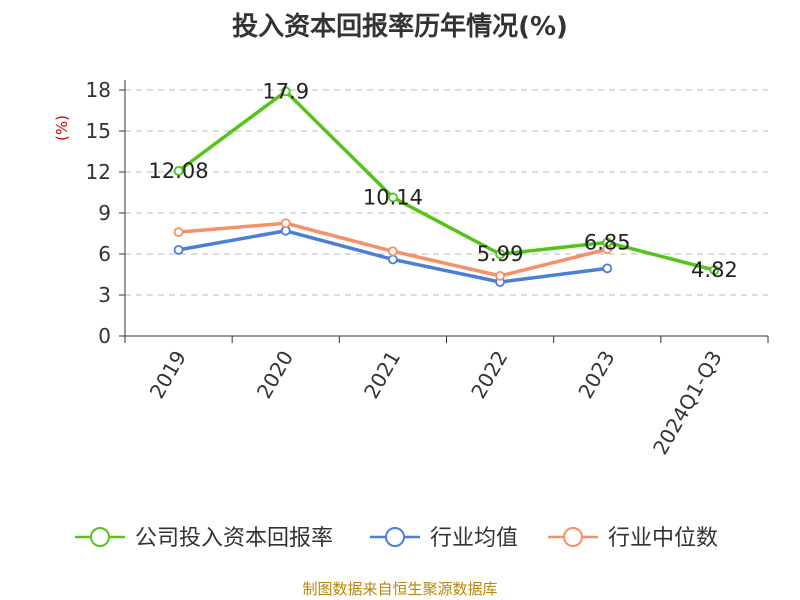 The width and height of the screenshot is (800, 600). Describe the element at coordinates (489, 375) in the screenshot. I see `x-tick-label: 2022` at that location.